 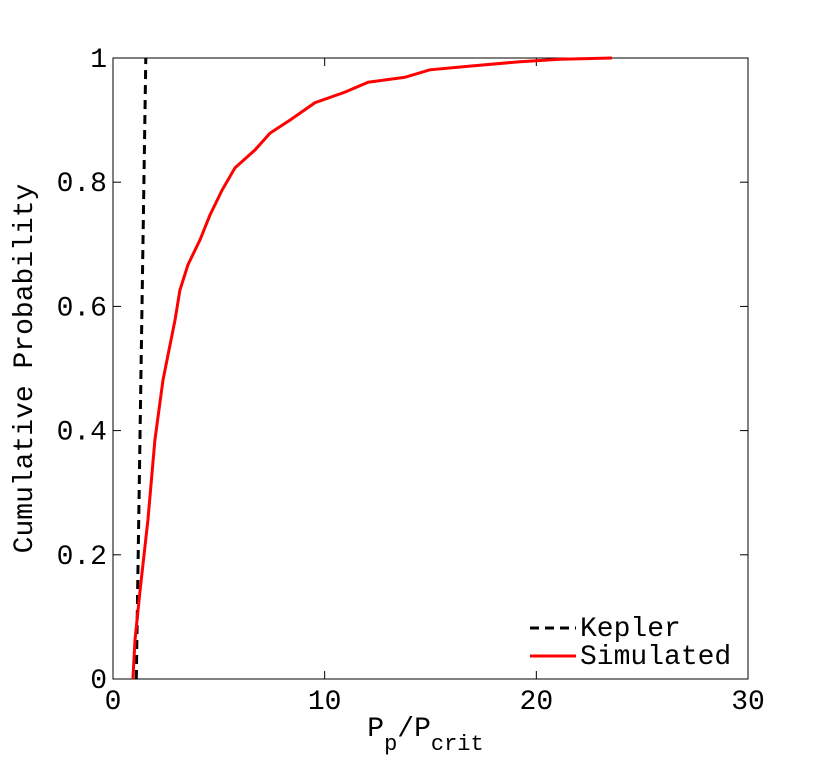 I want to click on x-tick-label: 20, so click(x=537, y=702).